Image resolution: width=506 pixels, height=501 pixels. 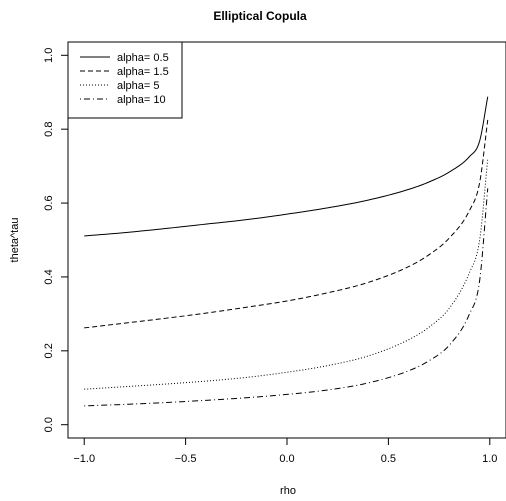 I want to click on y-tick-label: 0.0, so click(x=49, y=424).